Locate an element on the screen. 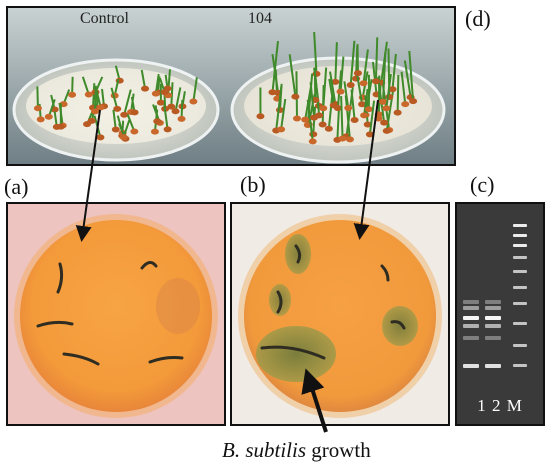 Image resolution: width=550 pixels, height=470 pixels. treated-seedling-roots is located at coordinates (333, 302).